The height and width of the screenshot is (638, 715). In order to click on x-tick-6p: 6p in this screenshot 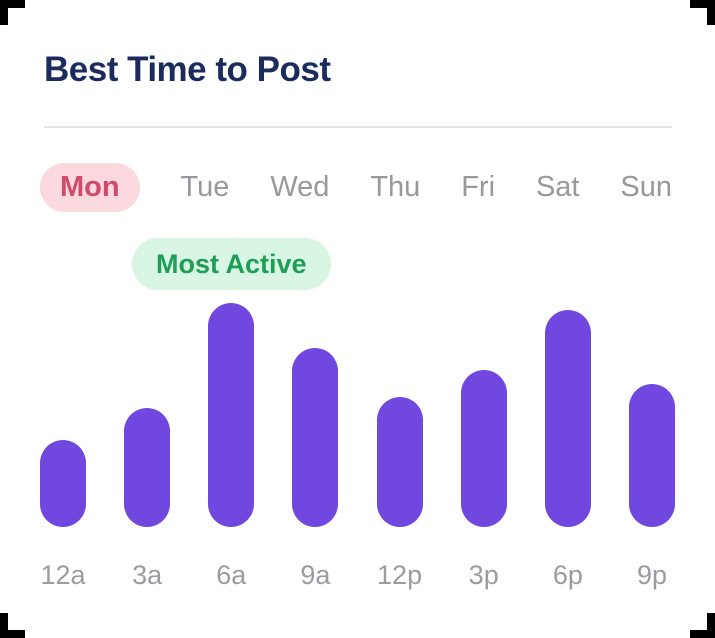, I will do `click(567, 575)`.